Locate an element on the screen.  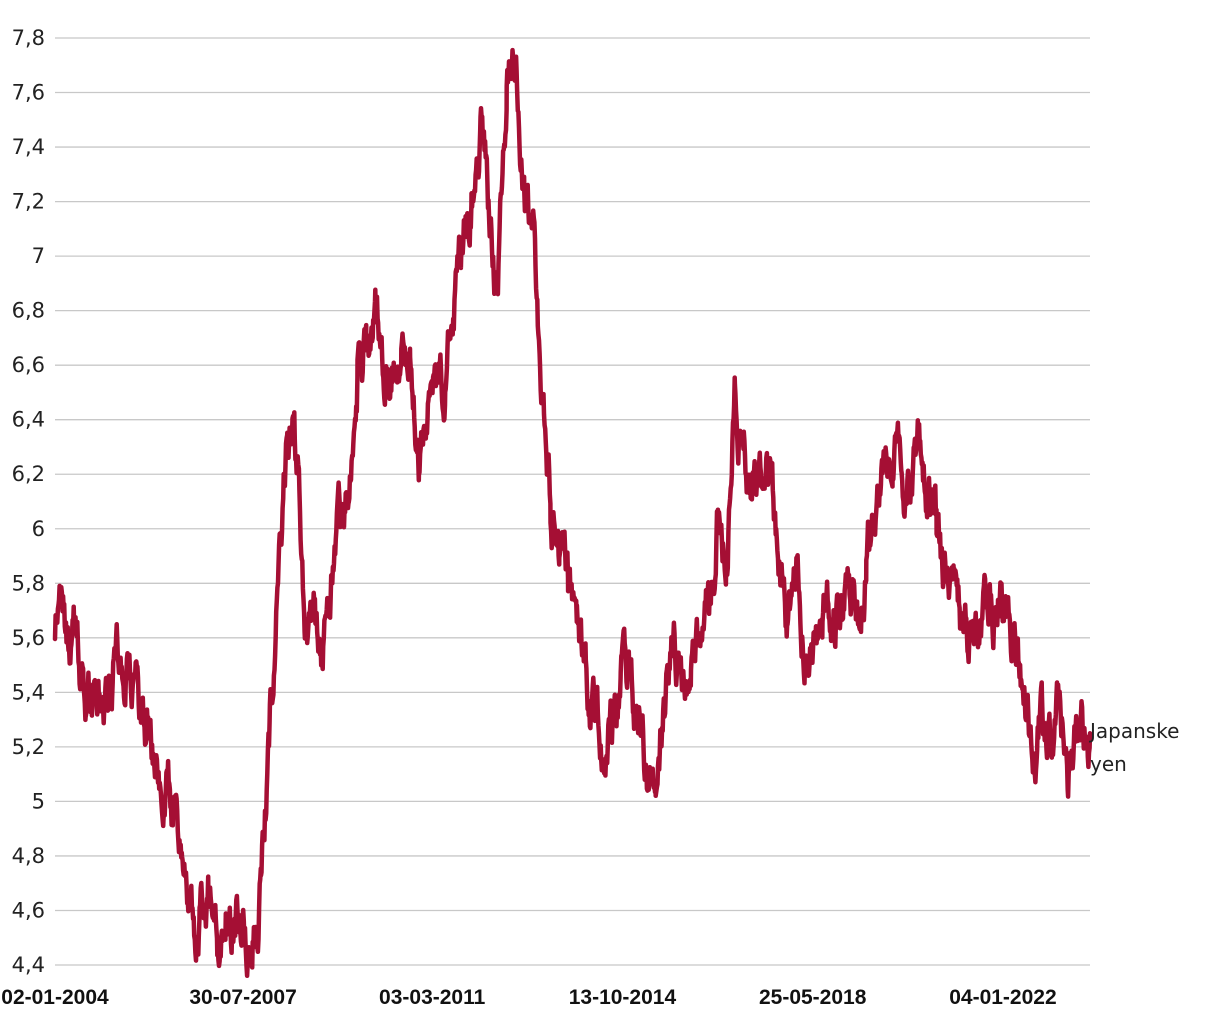
y-tick-label: 7,4 is located at coordinates (28, 147).